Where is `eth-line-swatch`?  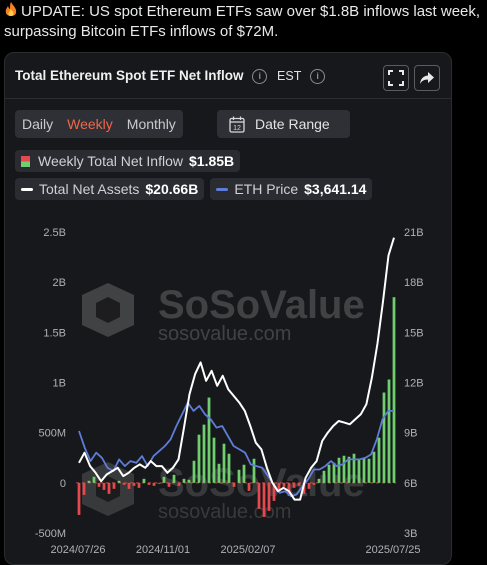
eth-line-swatch is located at coordinates (222, 189).